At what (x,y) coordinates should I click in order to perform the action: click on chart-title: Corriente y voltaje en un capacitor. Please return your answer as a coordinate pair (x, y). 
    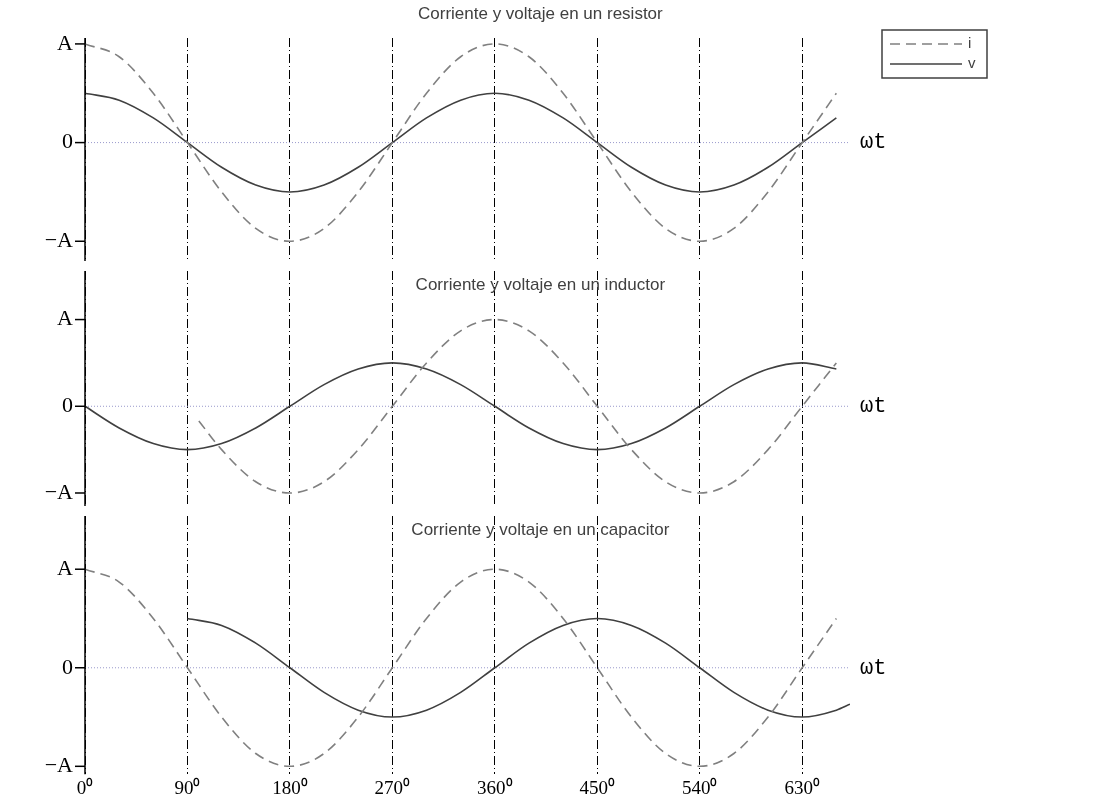
    Looking at the image, I should click on (540, 530).